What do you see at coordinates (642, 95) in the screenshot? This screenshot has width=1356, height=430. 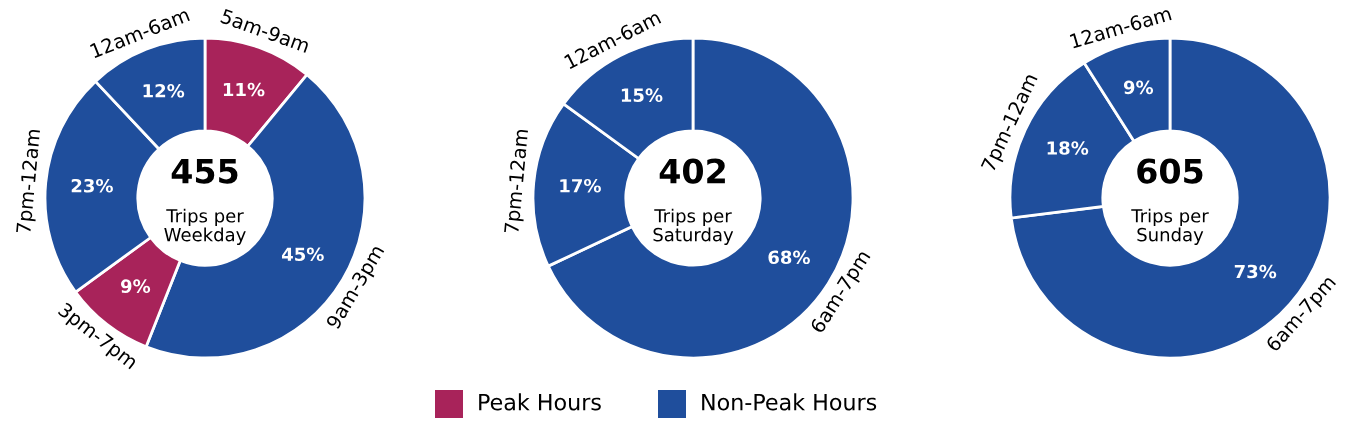 I see `data-label: 15%` at bounding box center [642, 95].